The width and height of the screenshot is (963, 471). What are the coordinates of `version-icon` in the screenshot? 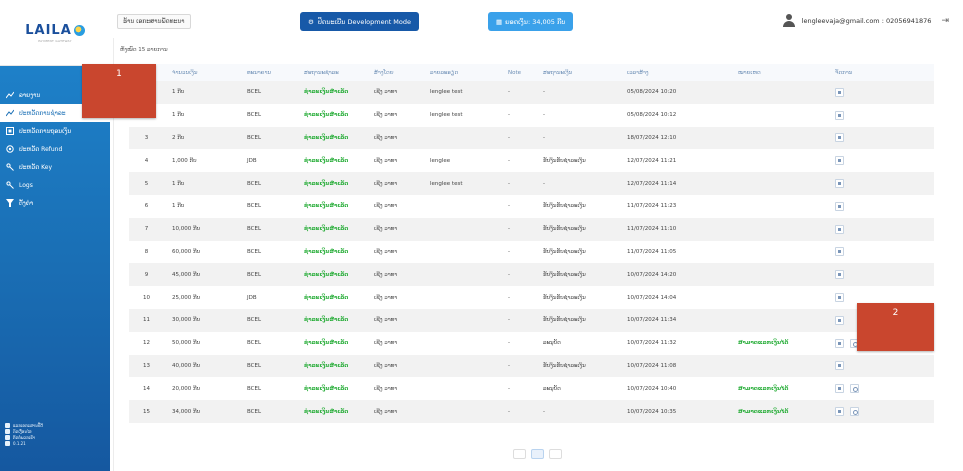 It's located at (7, 443).